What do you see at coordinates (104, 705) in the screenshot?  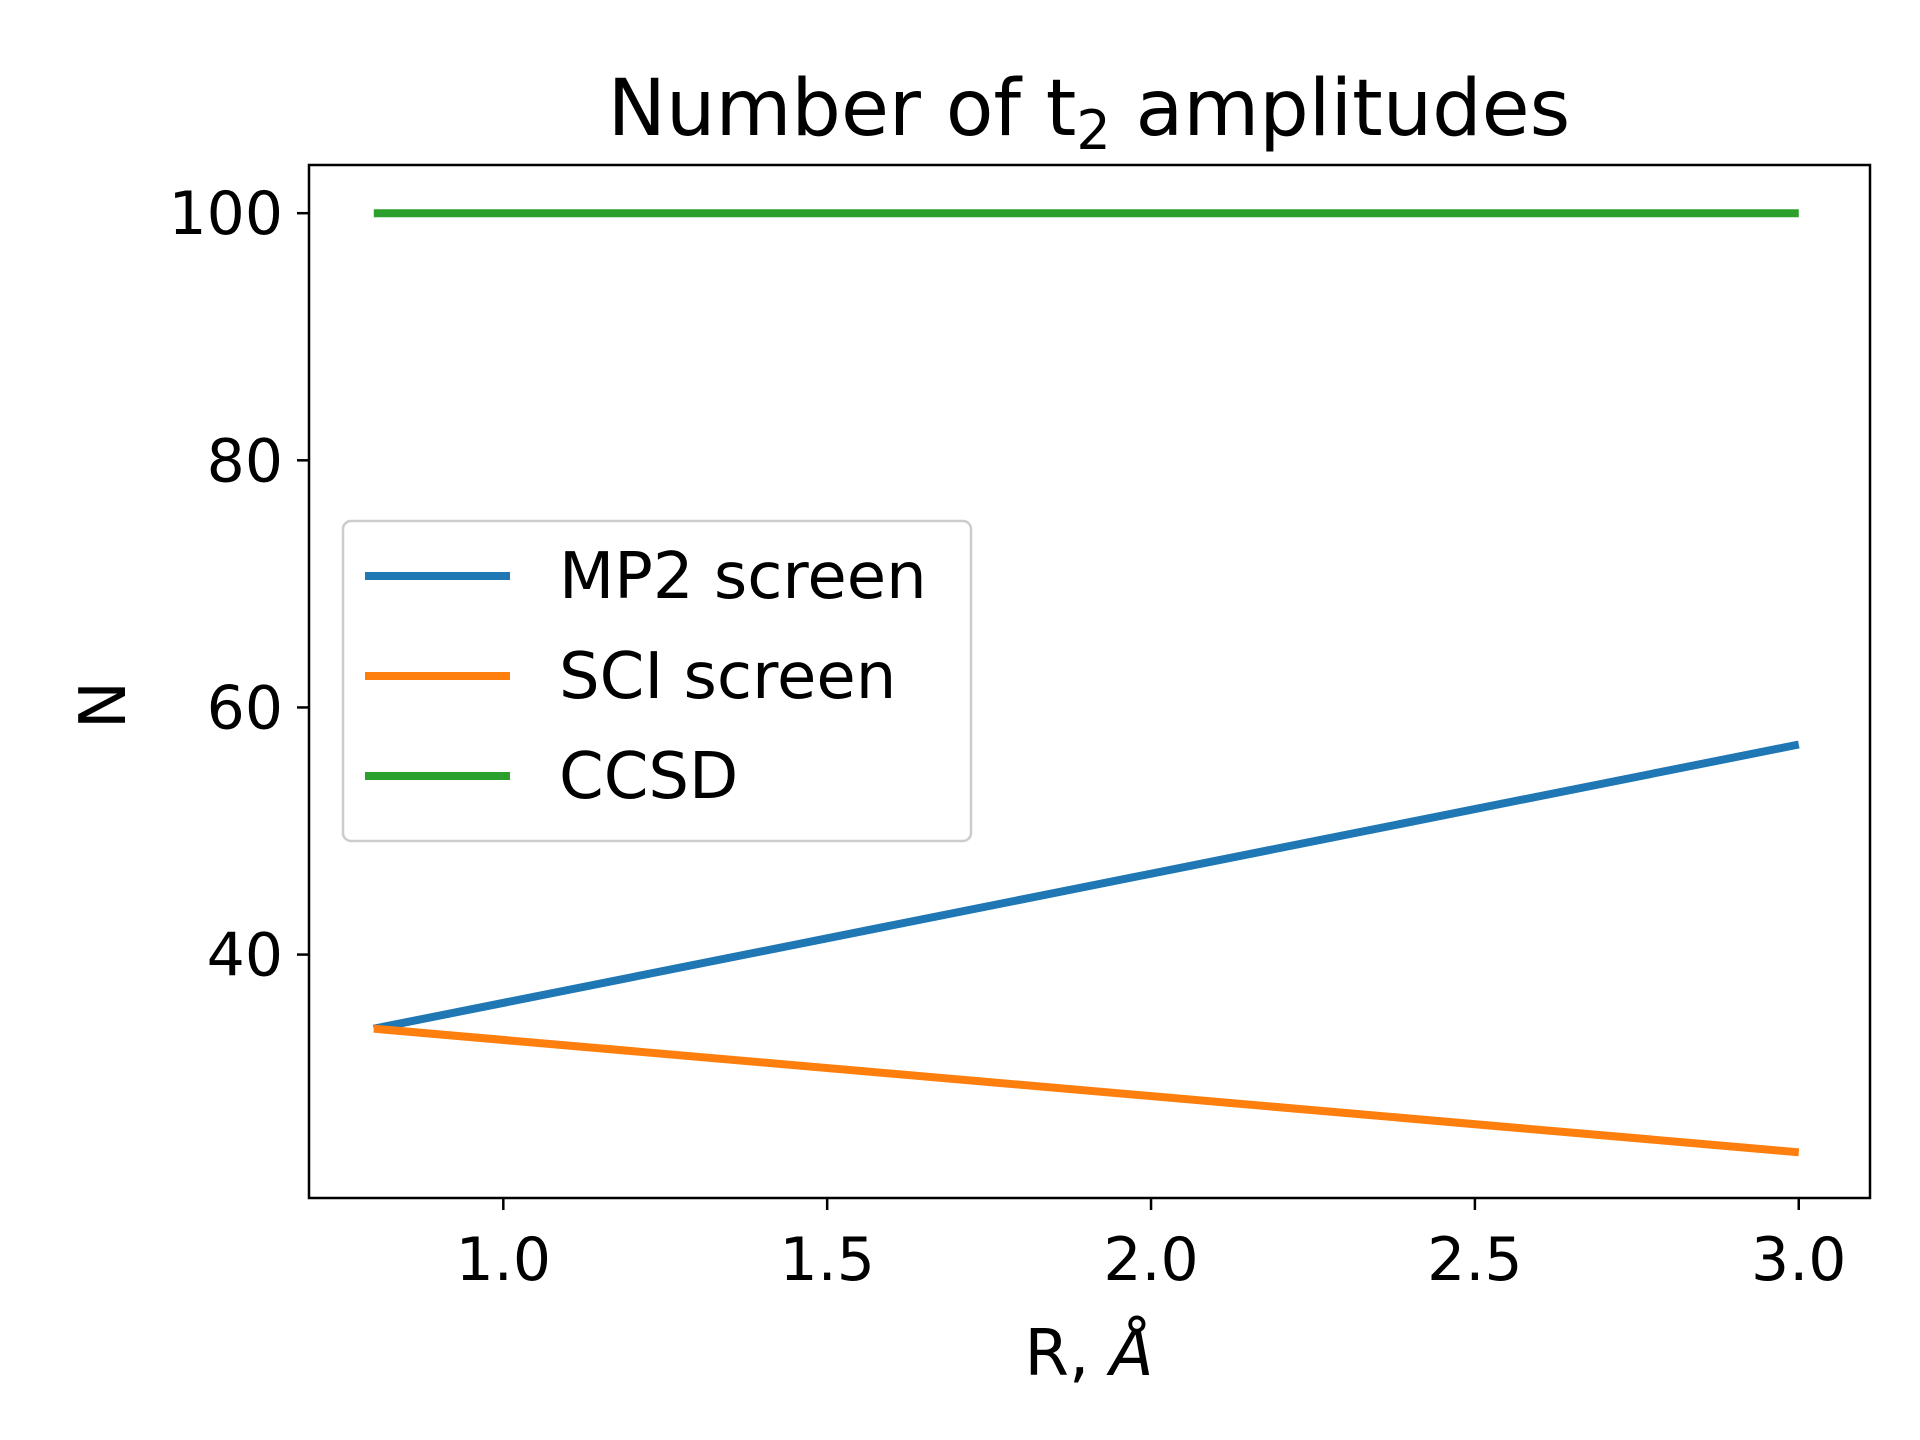 I see `y-axis-label: N` at bounding box center [104, 705].